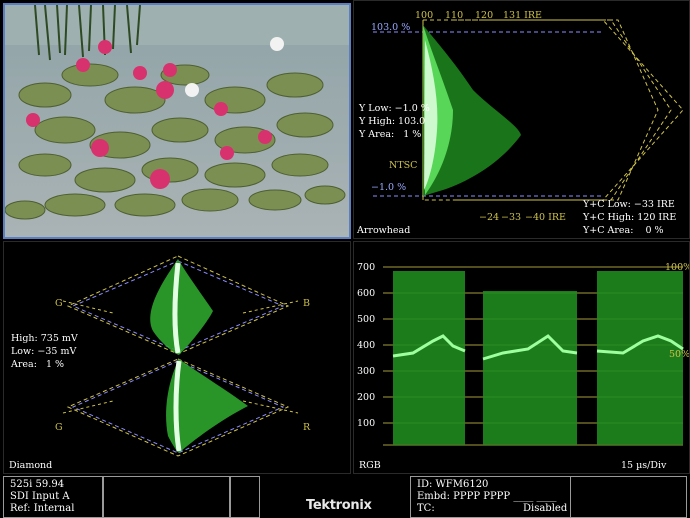 The image size is (690, 518). Describe the element at coordinates (366, 319) in the screenshot. I see `tick-500: 500` at that location.